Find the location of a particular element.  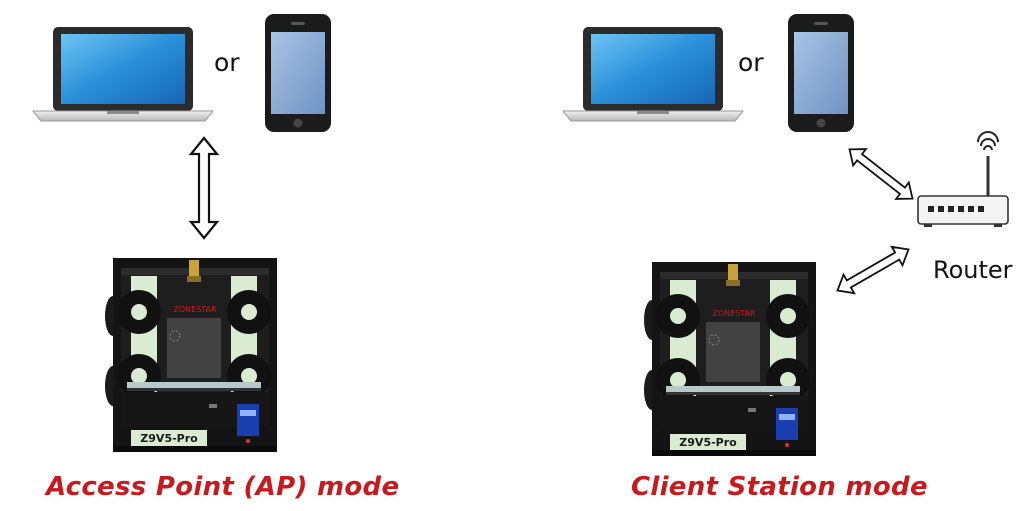

client-station-mode-caption: Client Station mode is located at coordinates (779, 487).